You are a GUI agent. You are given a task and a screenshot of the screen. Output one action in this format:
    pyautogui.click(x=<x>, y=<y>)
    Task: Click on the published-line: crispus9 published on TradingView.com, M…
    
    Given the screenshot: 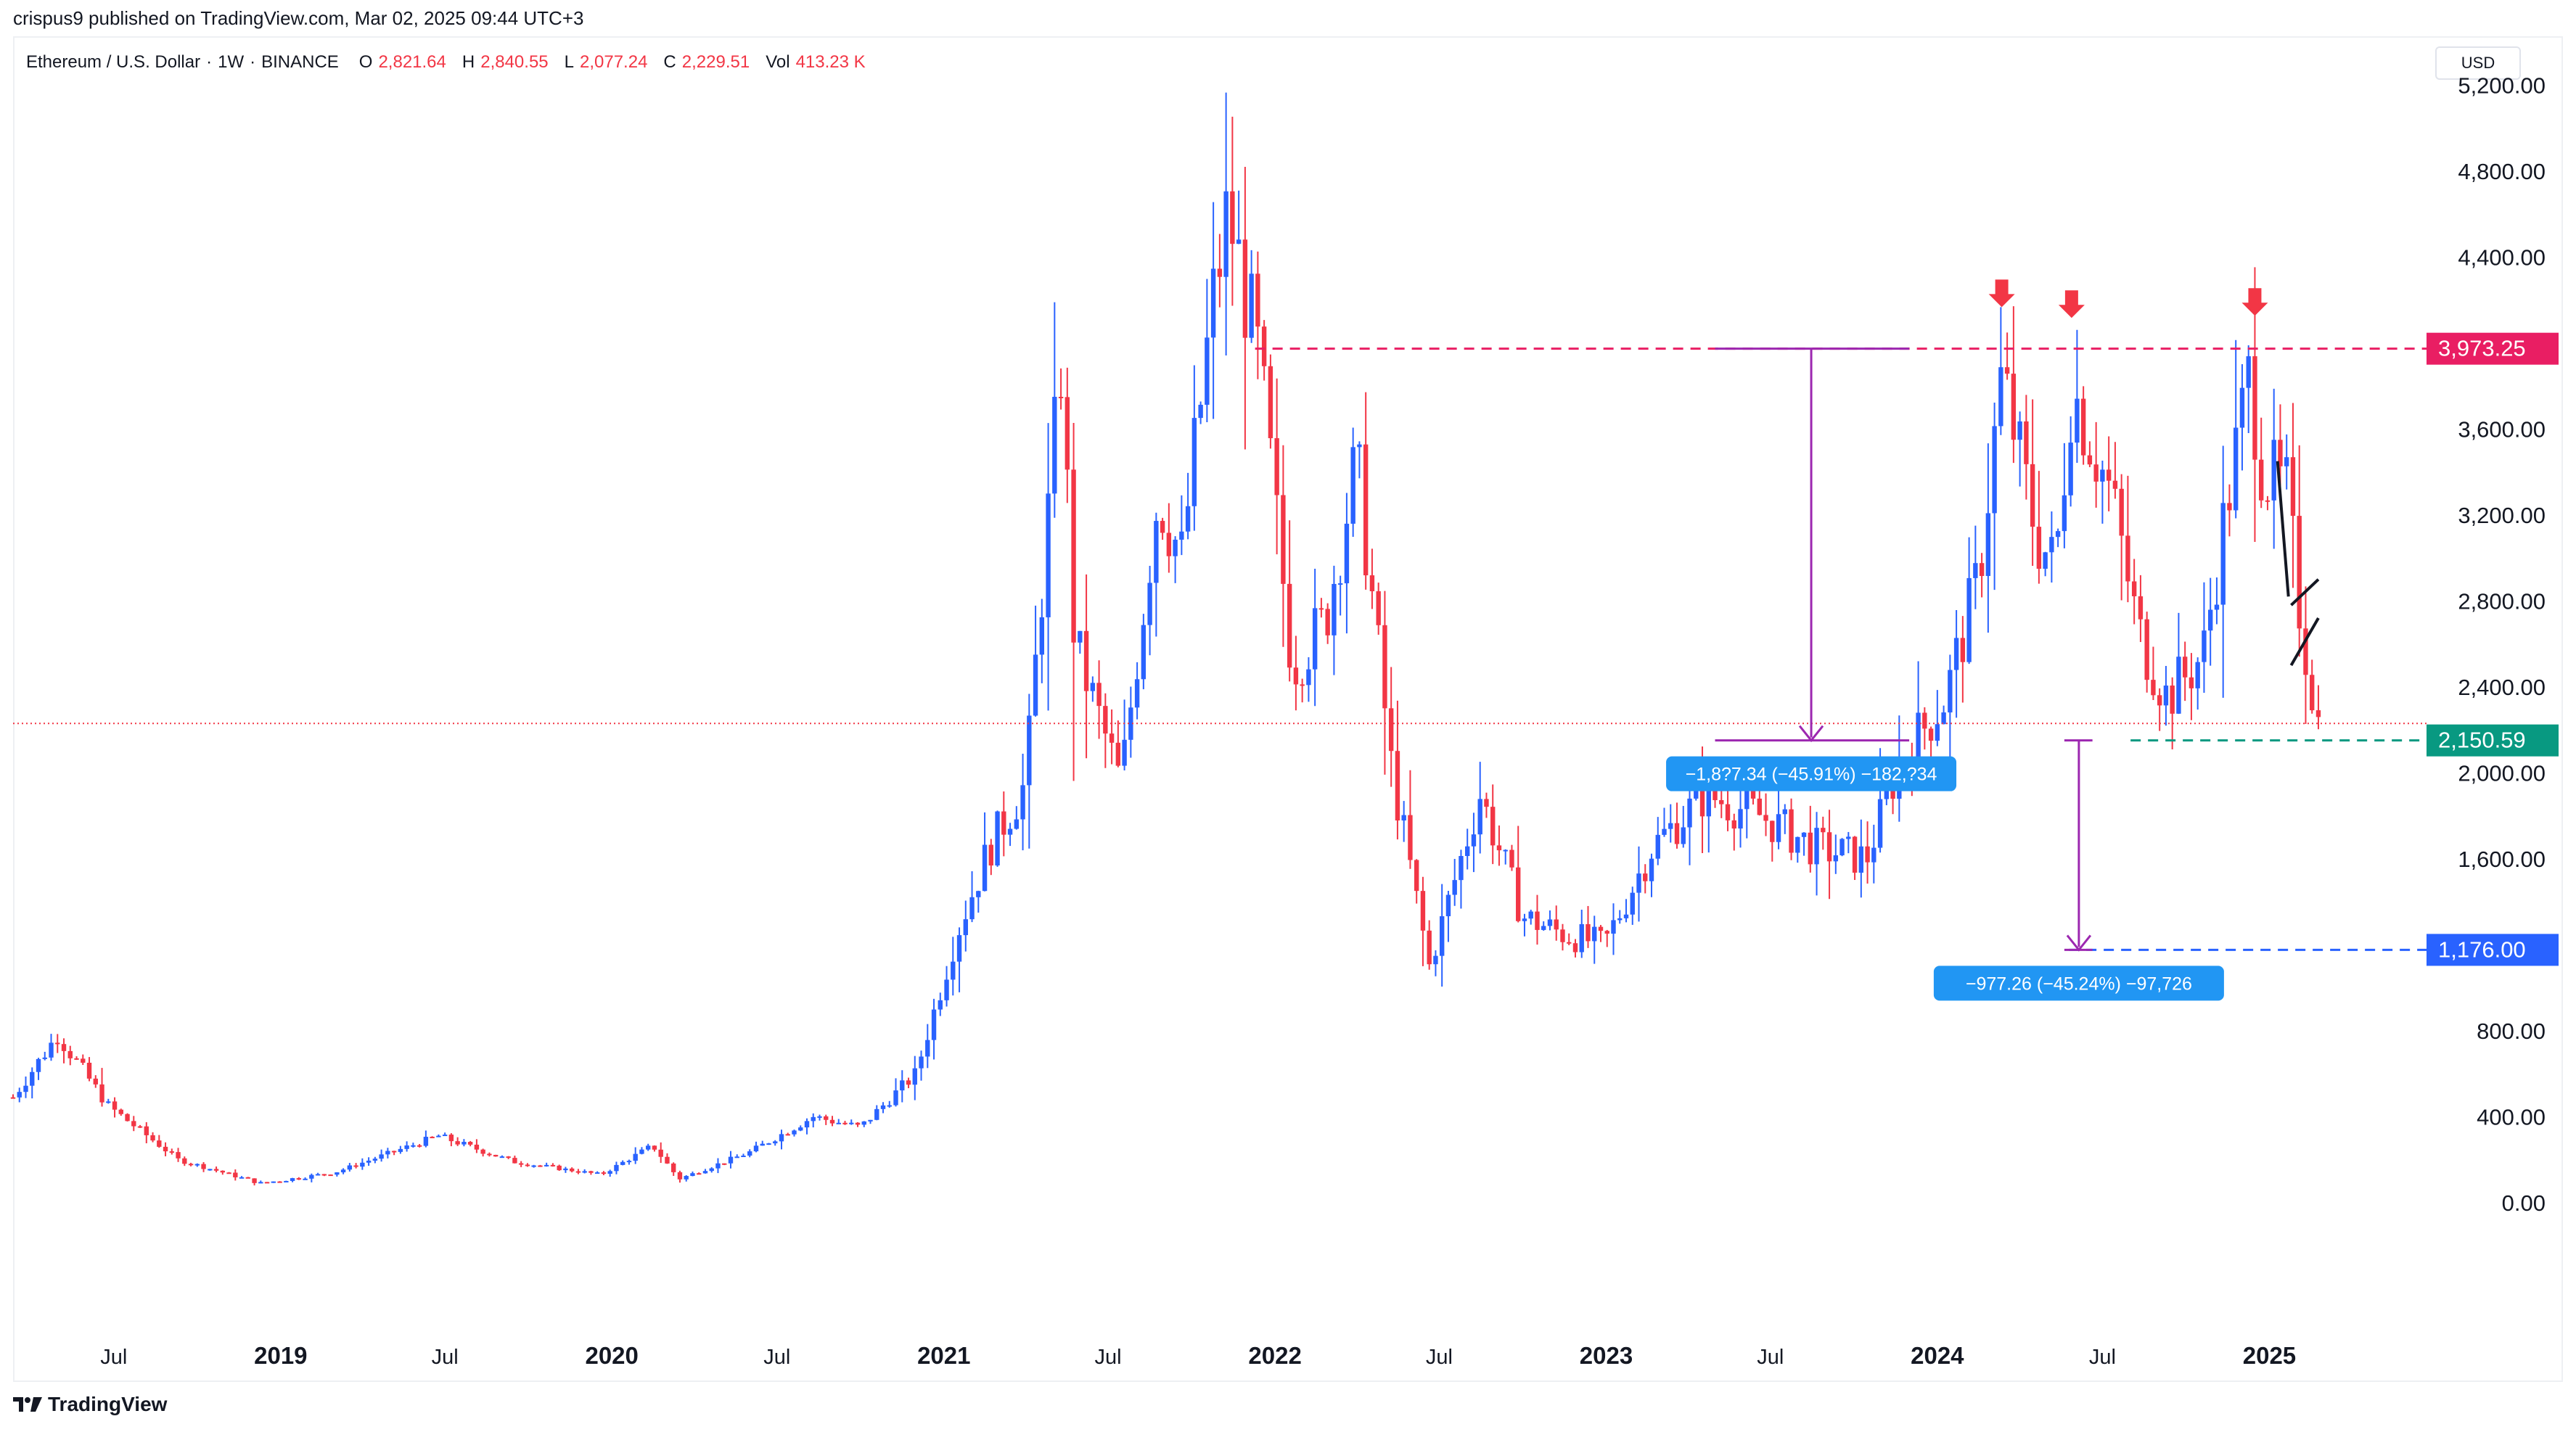 What is the action you would take?
    pyautogui.click(x=298, y=18)
    